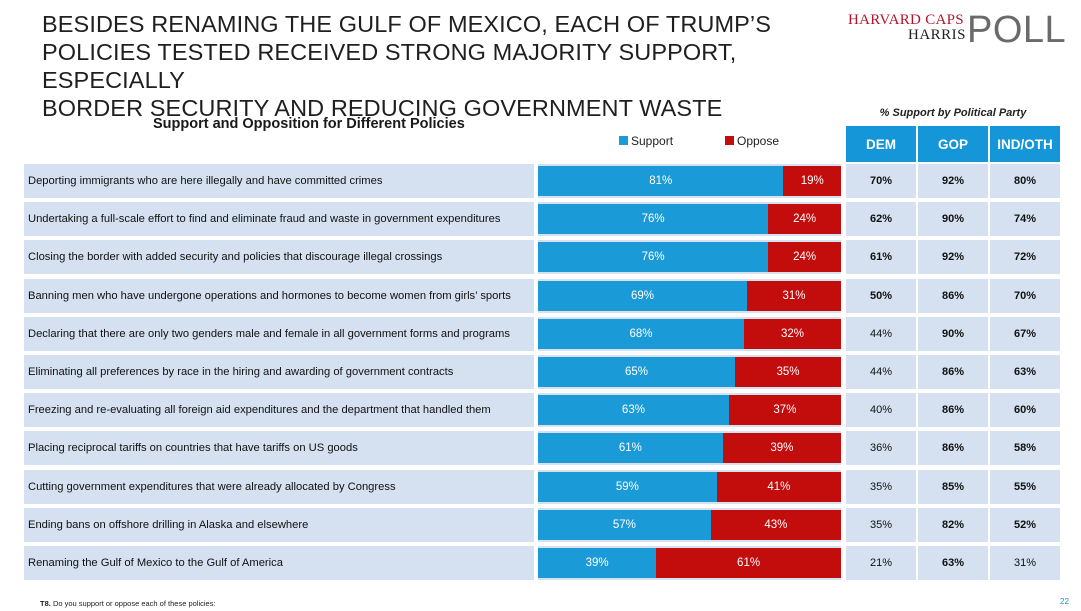 The image size is (1081, 611). Describe the element at coordinates (1025, 563) in the screenshot. I see `party-cell-ind-oth: 31%` at that location.